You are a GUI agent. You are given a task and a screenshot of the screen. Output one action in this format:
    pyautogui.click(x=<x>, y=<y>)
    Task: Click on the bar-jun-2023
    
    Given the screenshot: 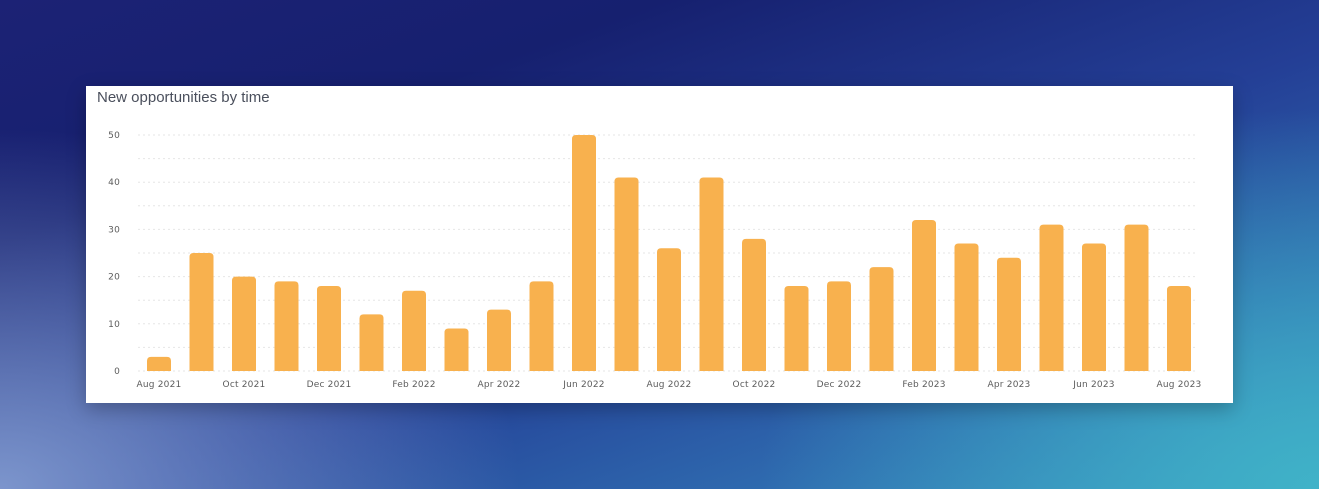 What is the action you would take?
    pyautogui.click(x=1094, y=307)
    